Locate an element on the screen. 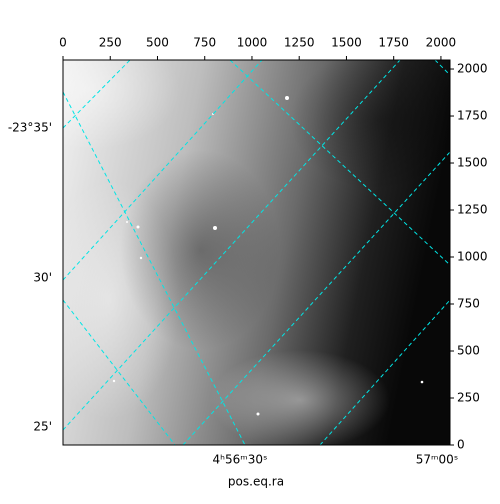 The height and width of the screenshot is (504, 500). x-tick-label: 1000 is located at coordinates (252, 43).